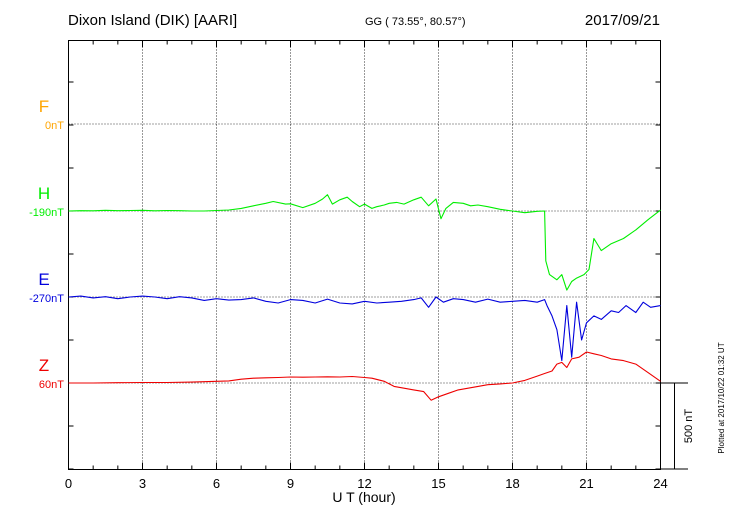 The width and height of the screenshot is (730, 520). I want to click on x-tick-label: 0, so click(68, 483).